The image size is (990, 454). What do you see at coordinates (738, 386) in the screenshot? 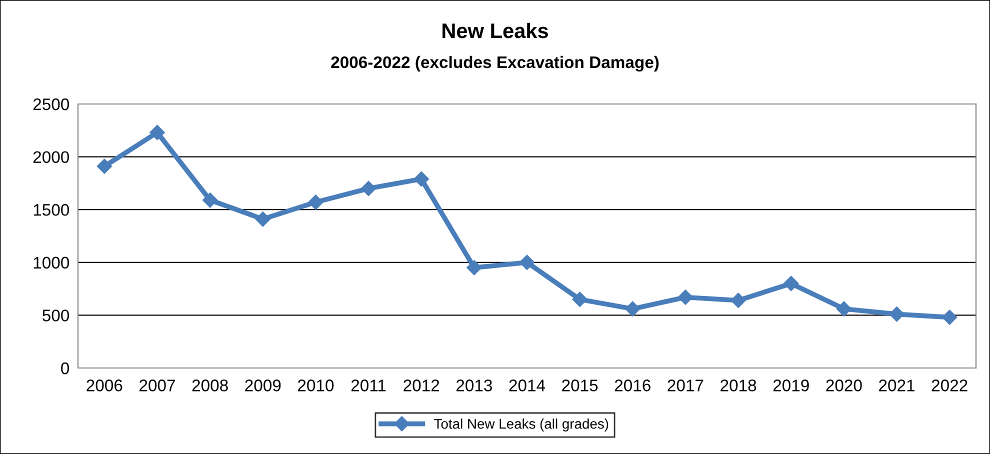
I see `x-tick-label: 2018` at bounding box center [738, 386].